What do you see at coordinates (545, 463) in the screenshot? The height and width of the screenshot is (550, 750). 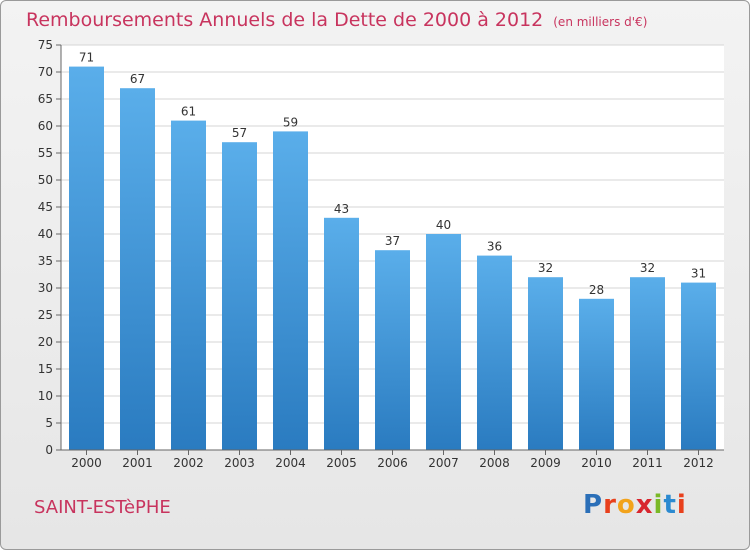 I see `x-tick-label: 2009` at bounding box center [545, 463].